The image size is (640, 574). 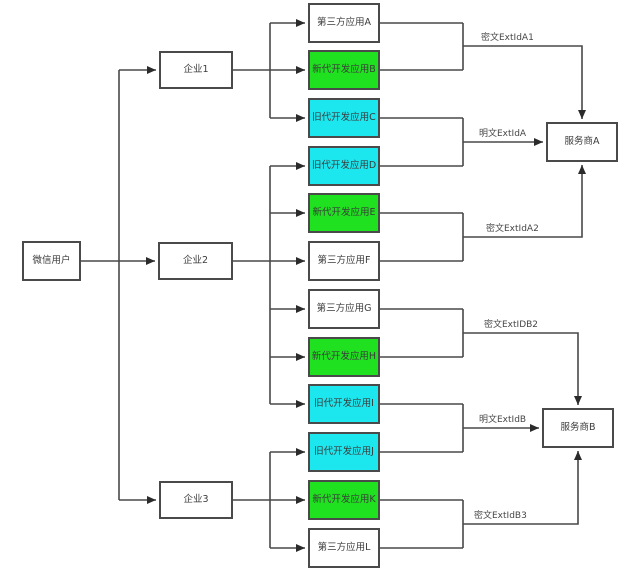 I want to click on enterprise1-branch-wires, so click(x=269, y=70).